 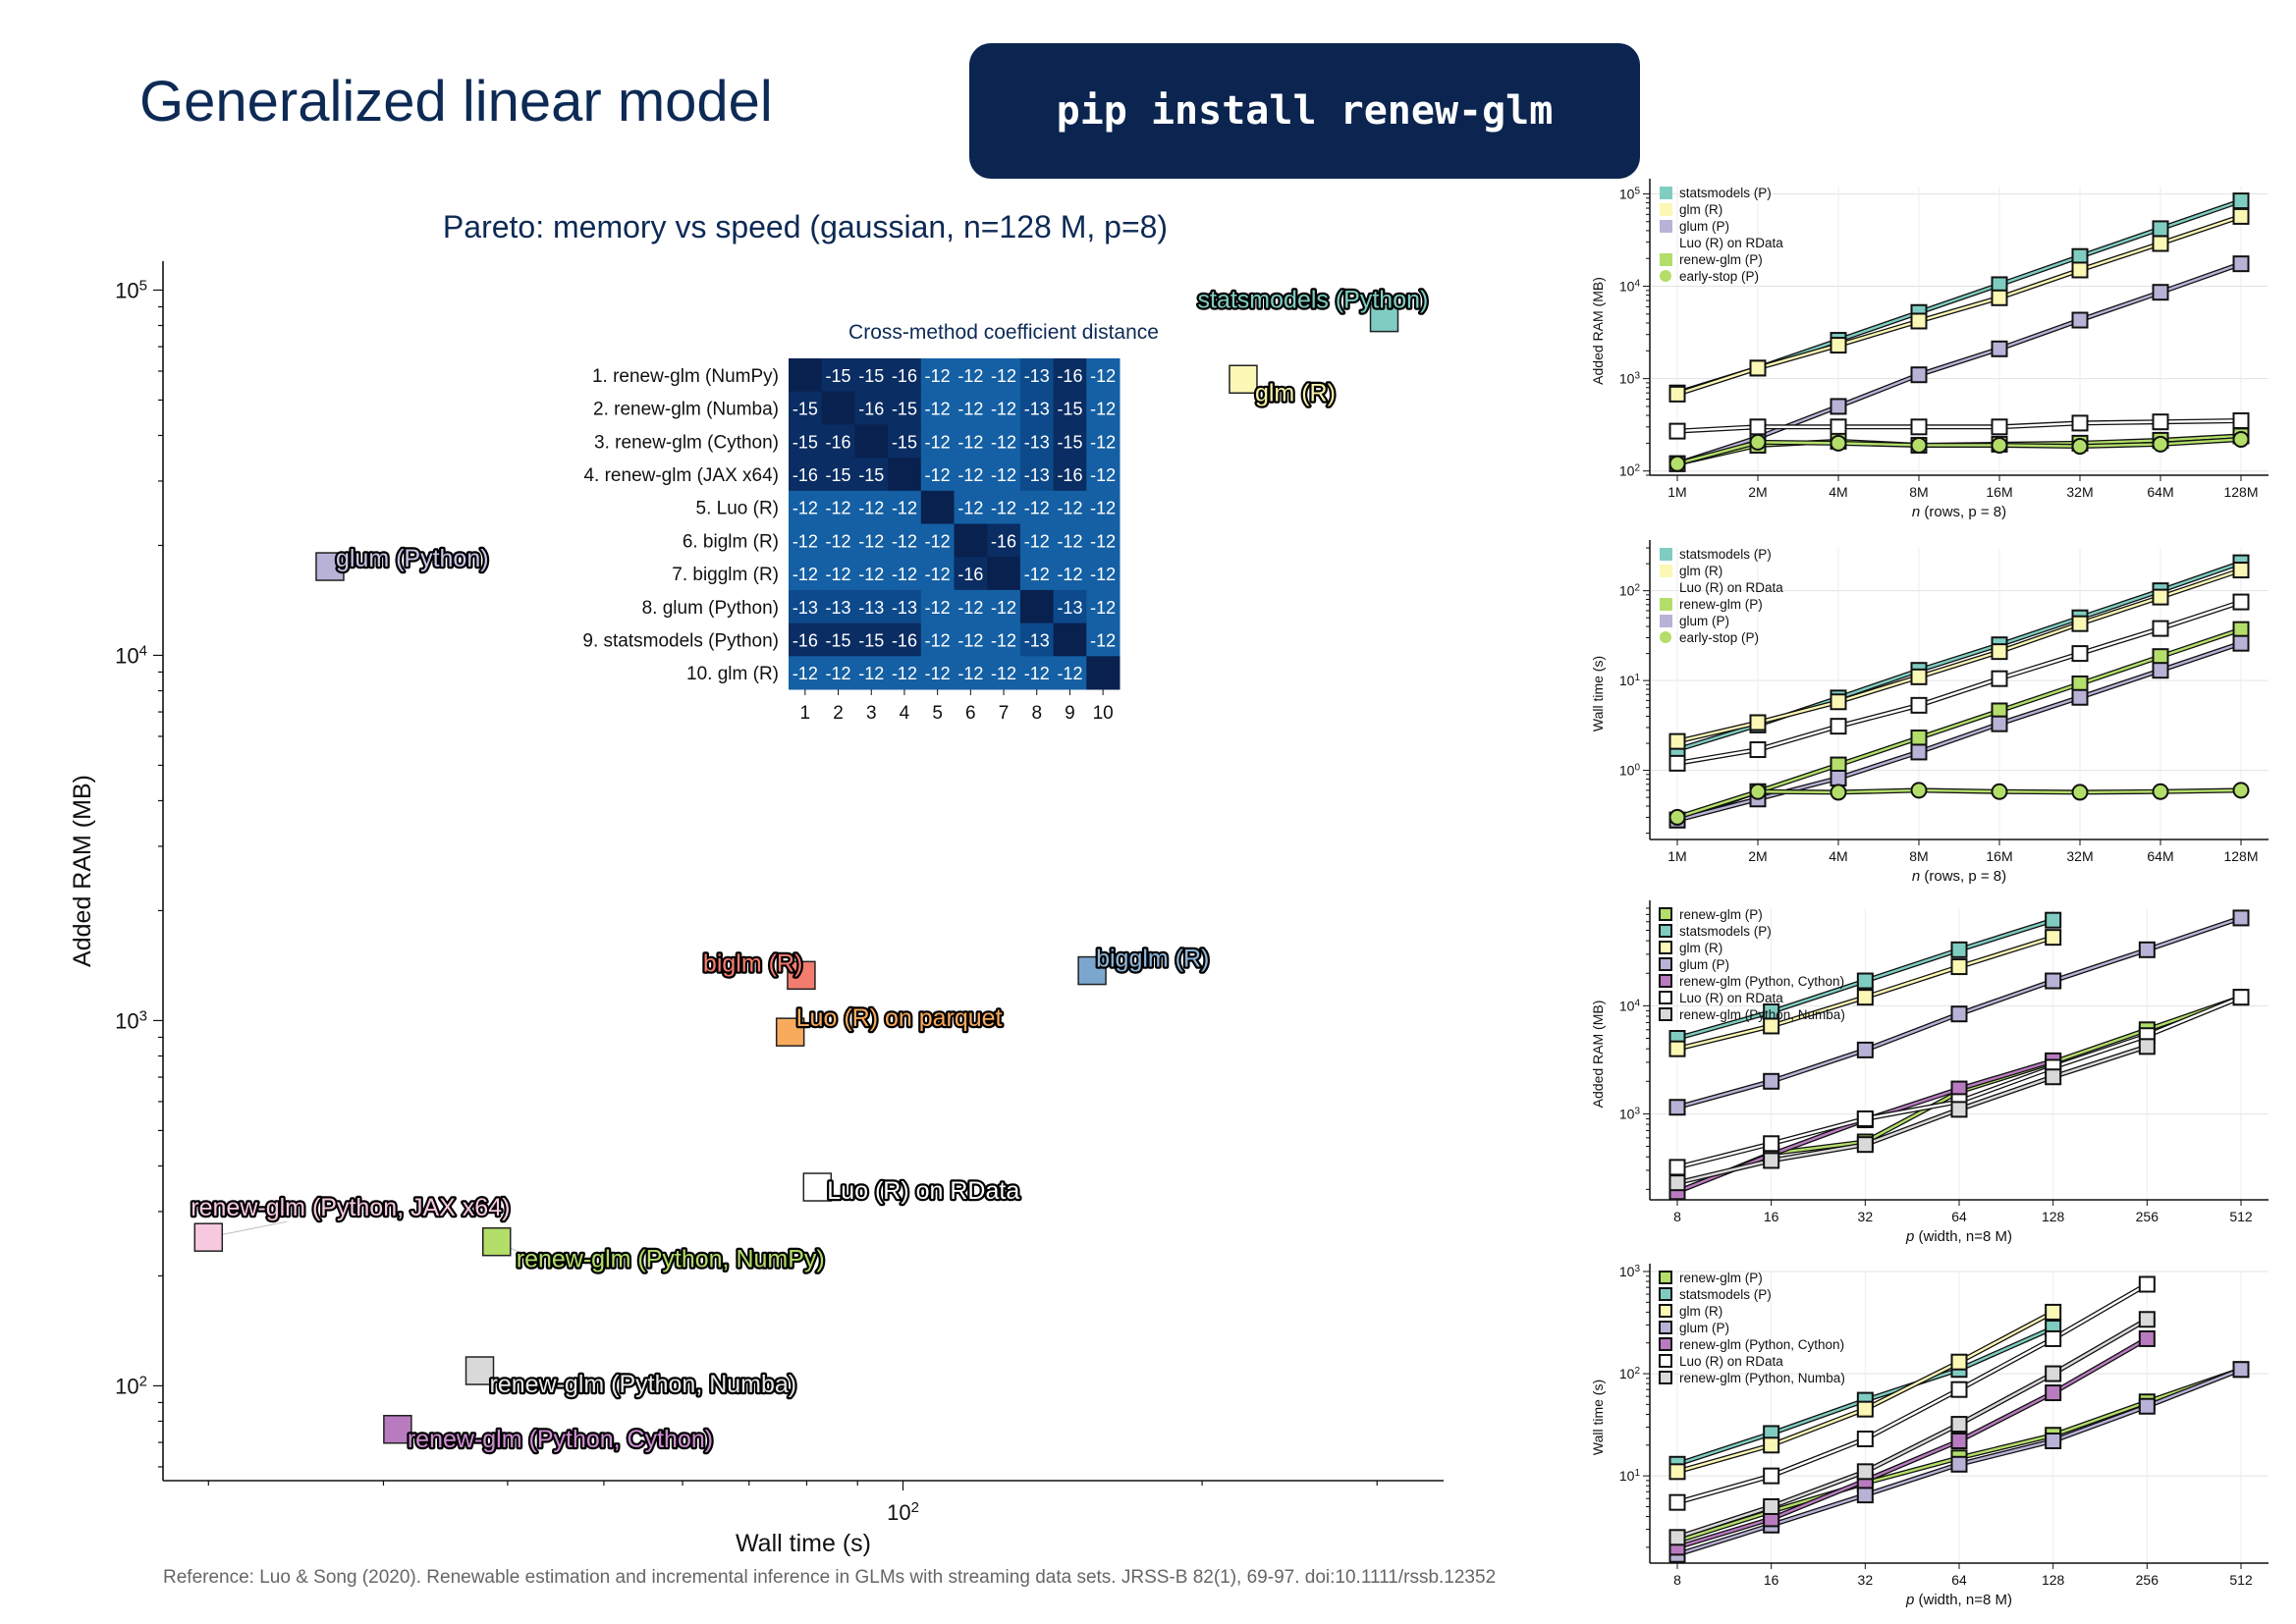 I want to click on pareto-x-tick-label: 102, so click(x=903, y=1512).